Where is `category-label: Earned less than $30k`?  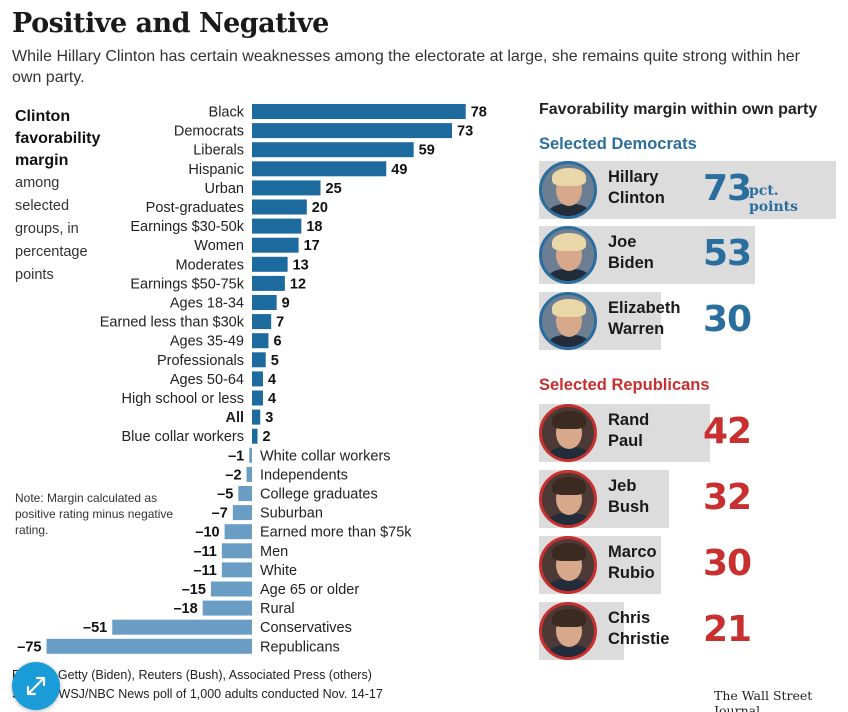
category-label: Earned less than $30k is located at coordinates (172, 323).